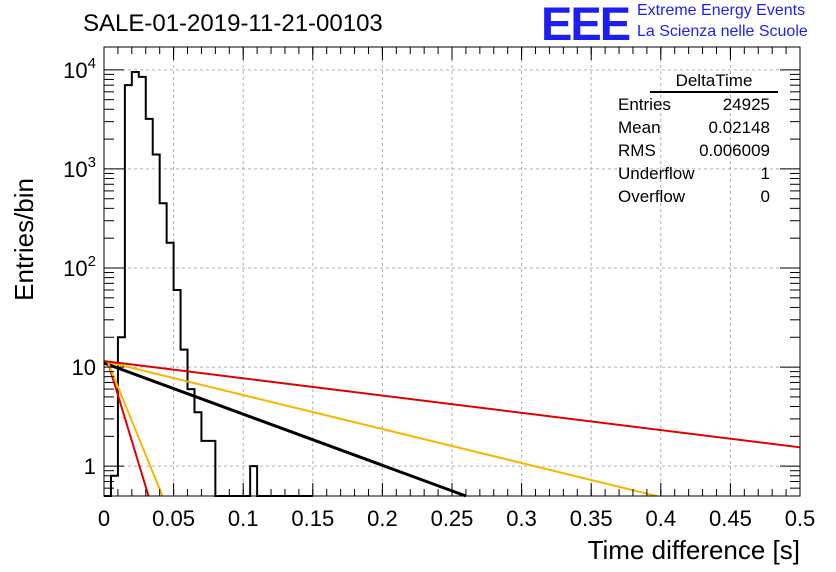  What do you see at coordinates (661, 518) in the screenshot?
I see `x-tick-label: 0.4` at bounding box center [661, 518].